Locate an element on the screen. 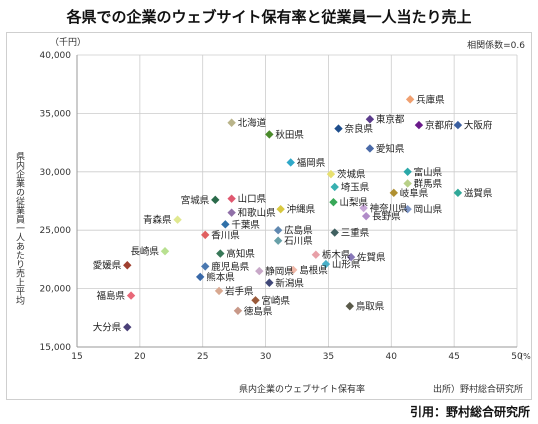 This screenshot has width=538, height=424. data-point-label: 静岡県 is located at coordinates (279, 272).